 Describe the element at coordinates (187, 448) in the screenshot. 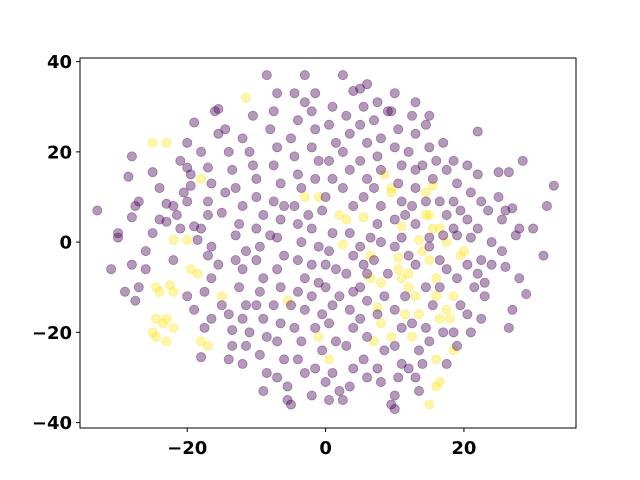

I see `x-tick-label: −20` at that location.